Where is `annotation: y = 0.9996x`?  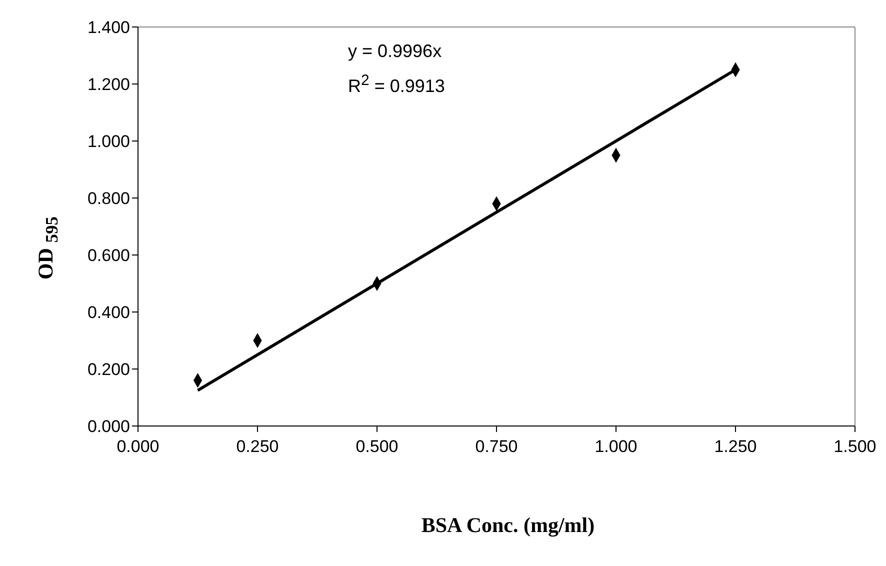
annotation: y = 0.9996x is located at coordinates (395, 51).